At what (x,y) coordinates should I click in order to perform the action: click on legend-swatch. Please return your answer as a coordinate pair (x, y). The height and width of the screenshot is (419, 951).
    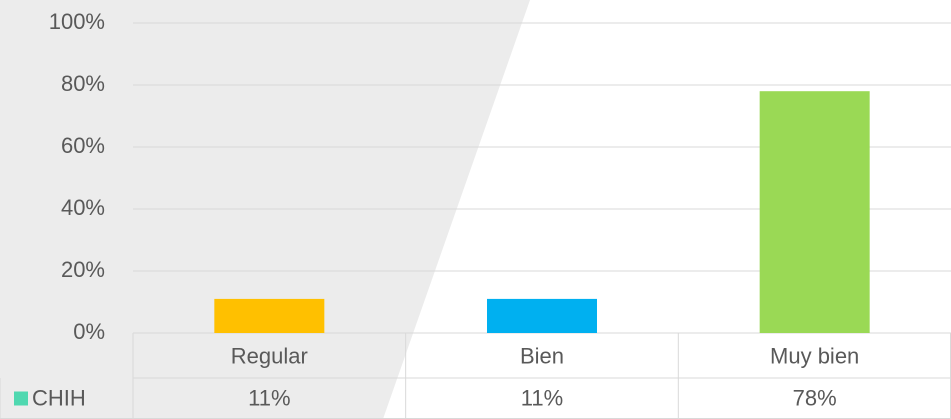
    Looking at the image, I should click on (21, 398).